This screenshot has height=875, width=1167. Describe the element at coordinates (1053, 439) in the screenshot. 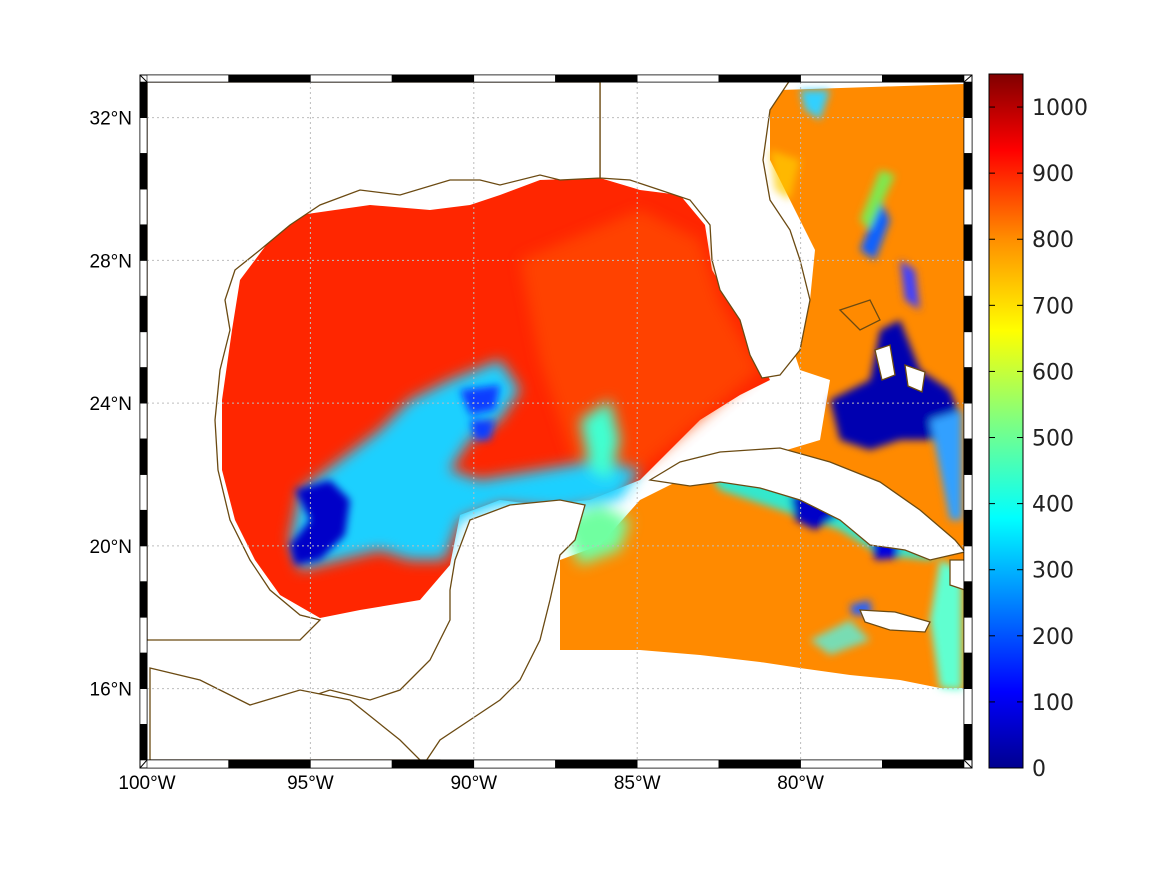

I see `colorbar-tick-label: 500` at that location.